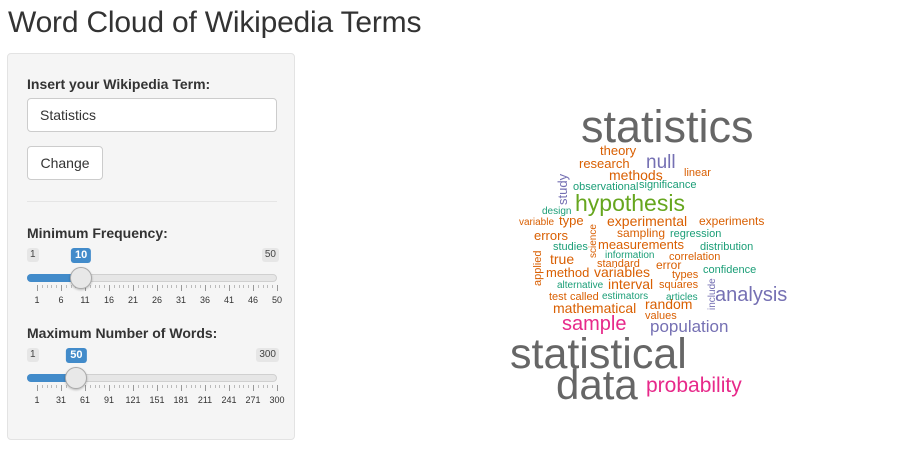  Describe the element at coordinates (697, 173) in the screenshot. I see `cloud-word: linear` at that location.